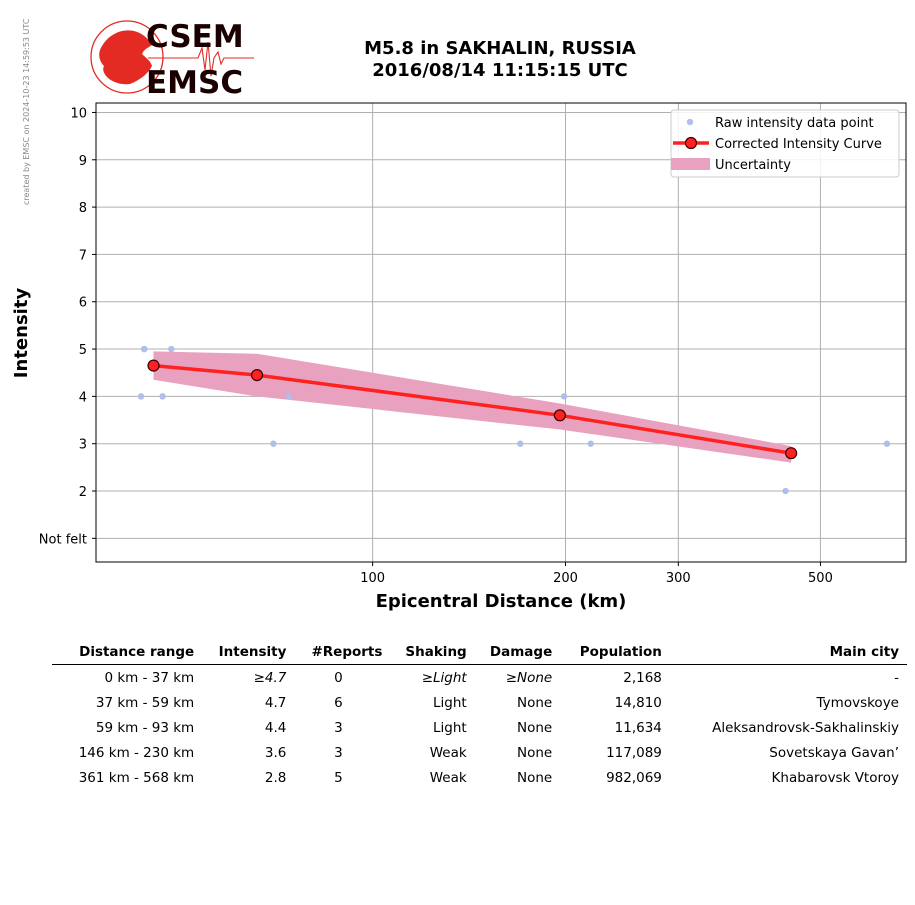 The image size is (915, 905). I want to click on y-tick-label: 4, so click(83, 397).